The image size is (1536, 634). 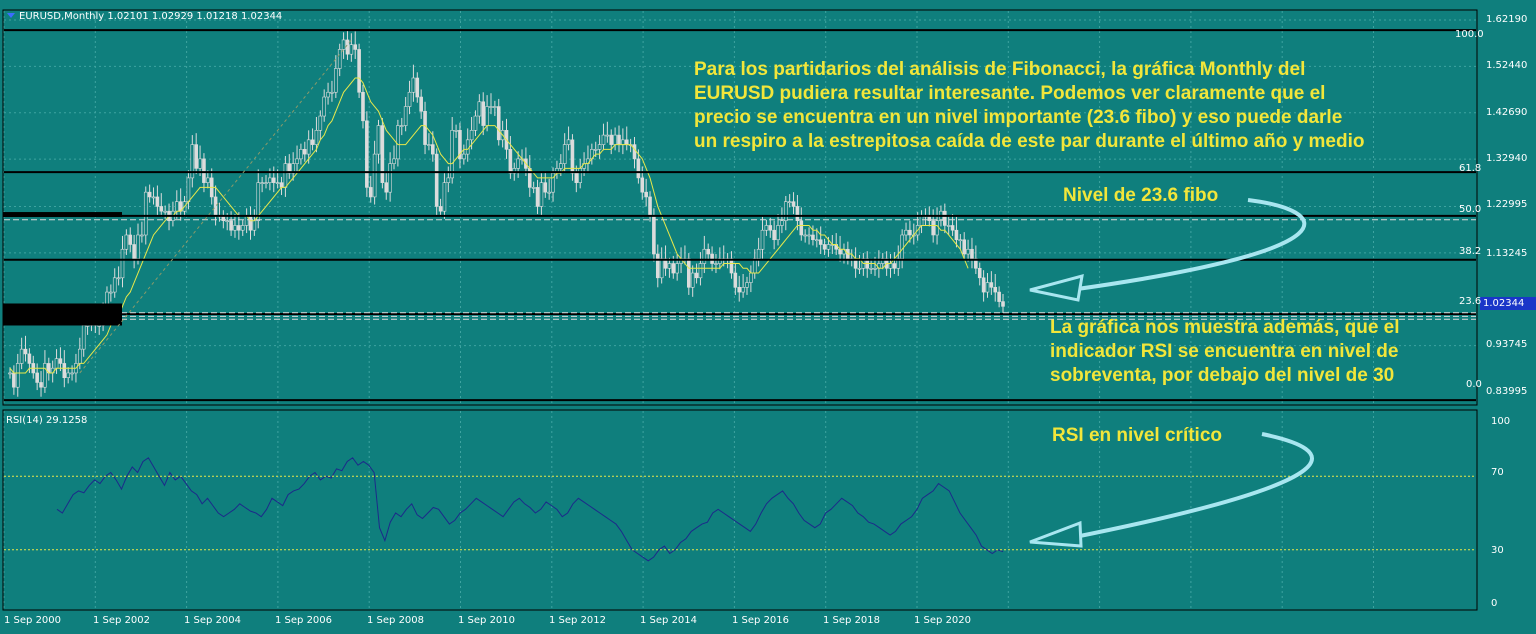 I want to click on price-axis-label: 0.83995, so click(x=1507, y=391).